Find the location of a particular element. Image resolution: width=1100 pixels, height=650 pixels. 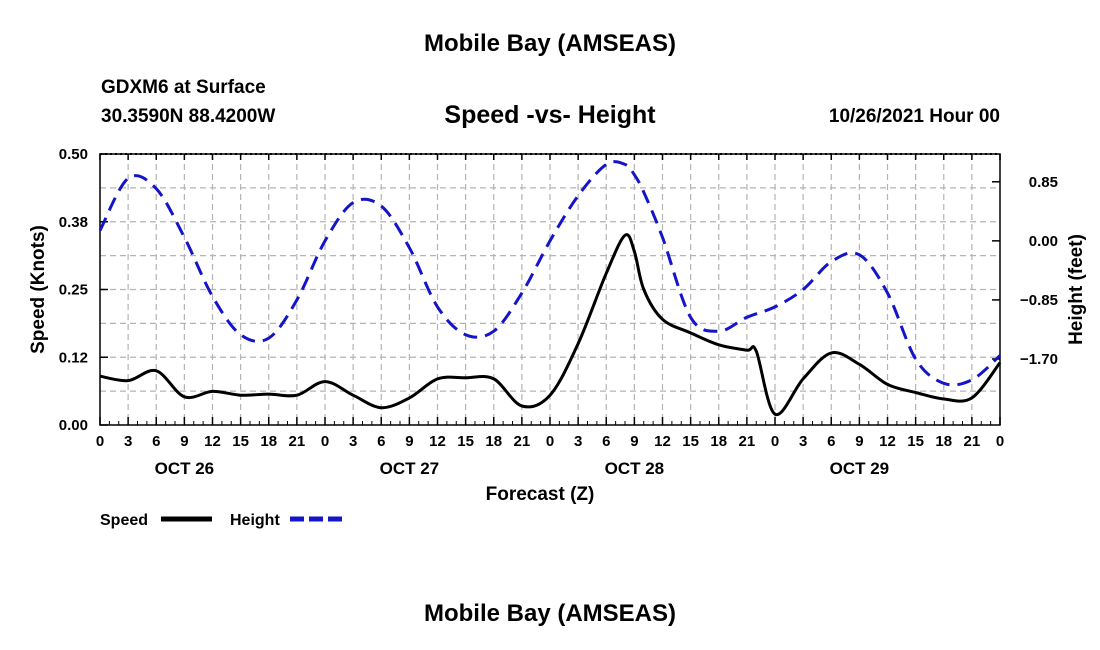

legend-label-height: Height is located at coordinates (255, 520).